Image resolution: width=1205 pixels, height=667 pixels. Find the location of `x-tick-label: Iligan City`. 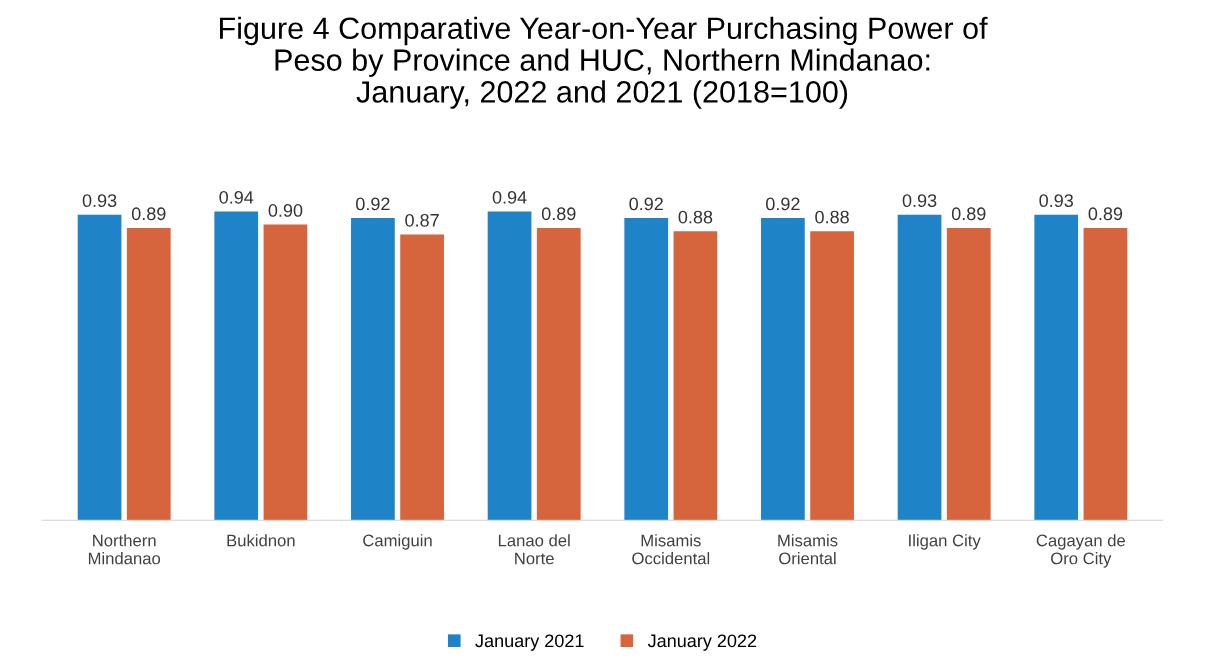

x-tick-label: Iligan City is located at coordinates (945, 542).